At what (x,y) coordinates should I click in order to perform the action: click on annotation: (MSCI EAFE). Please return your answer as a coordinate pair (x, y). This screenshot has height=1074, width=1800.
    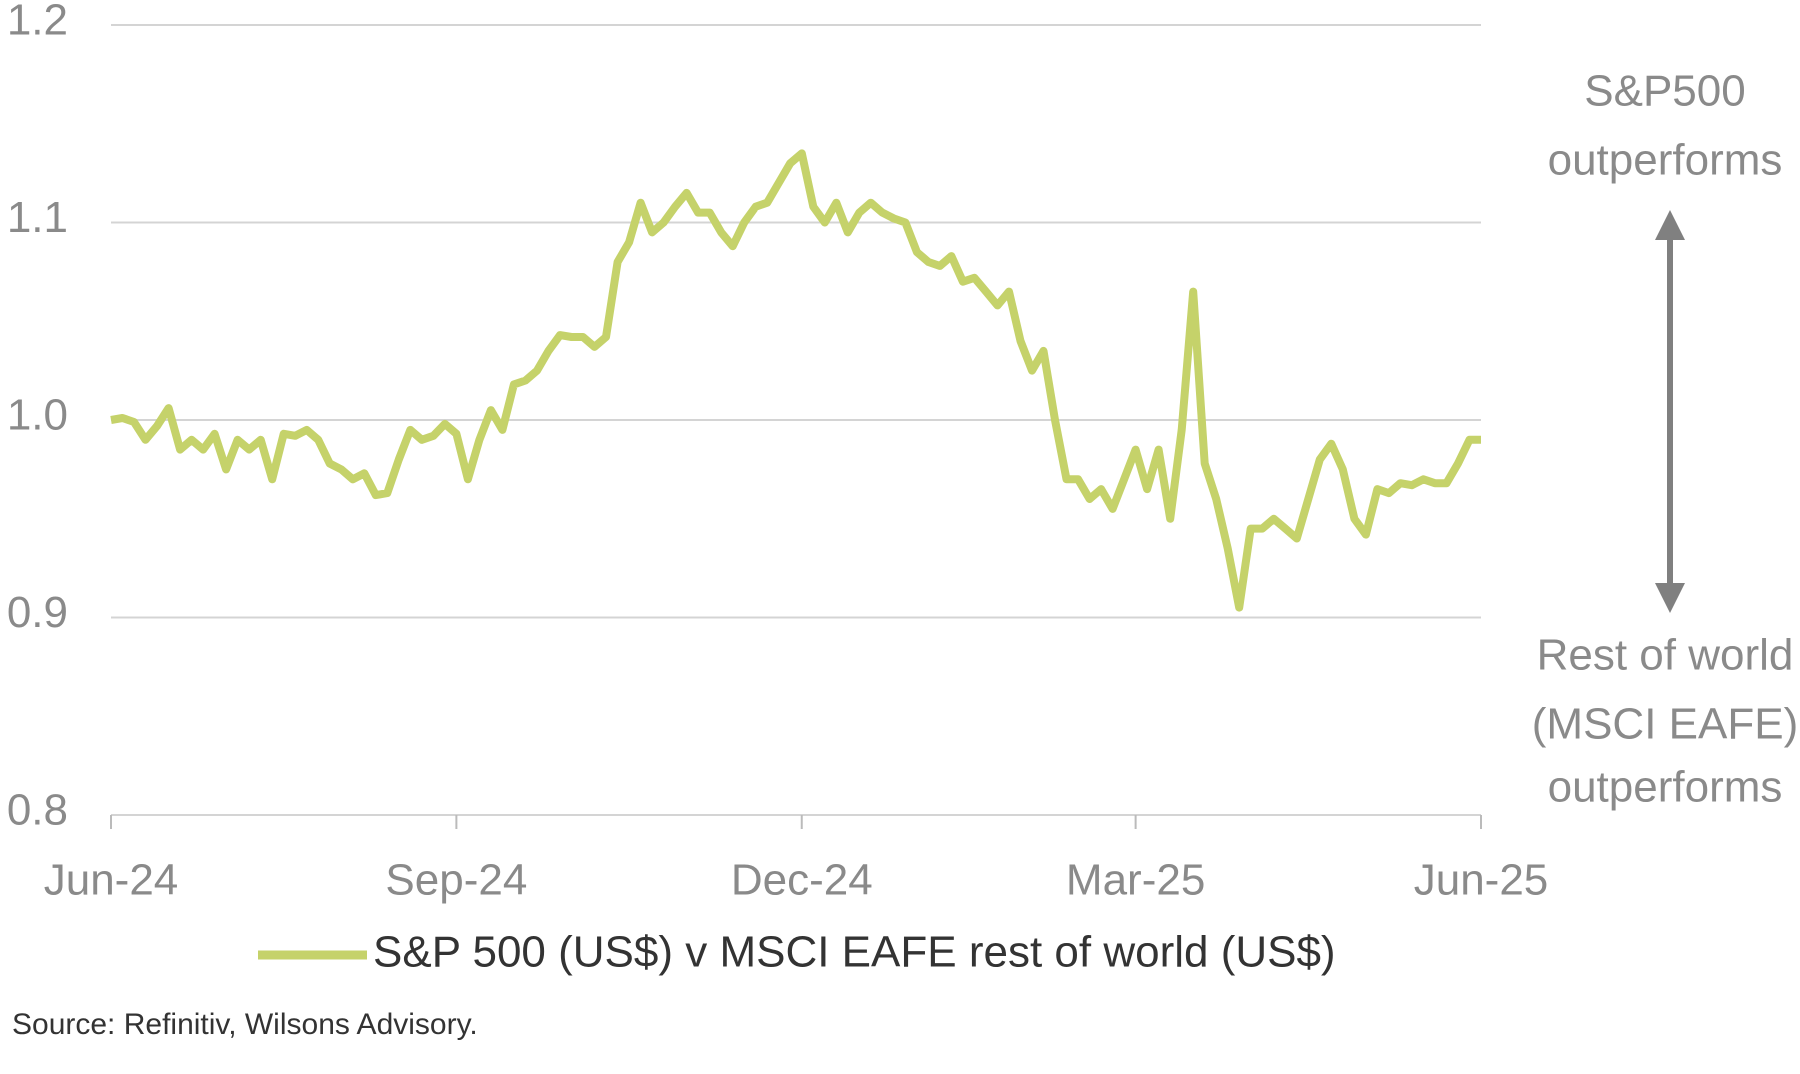
    Looking at the image, I should click on (1665, 724).